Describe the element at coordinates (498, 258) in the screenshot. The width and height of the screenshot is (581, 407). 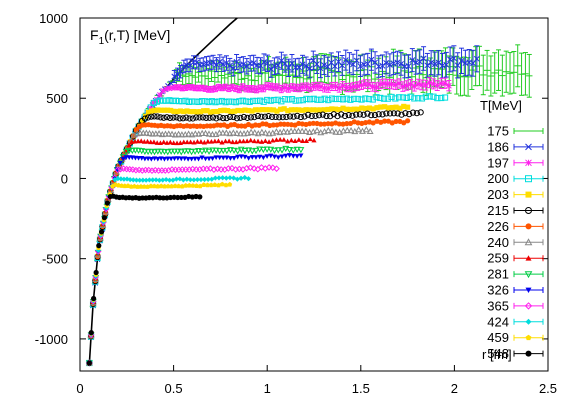
I see `legend-label: 259` at that location.